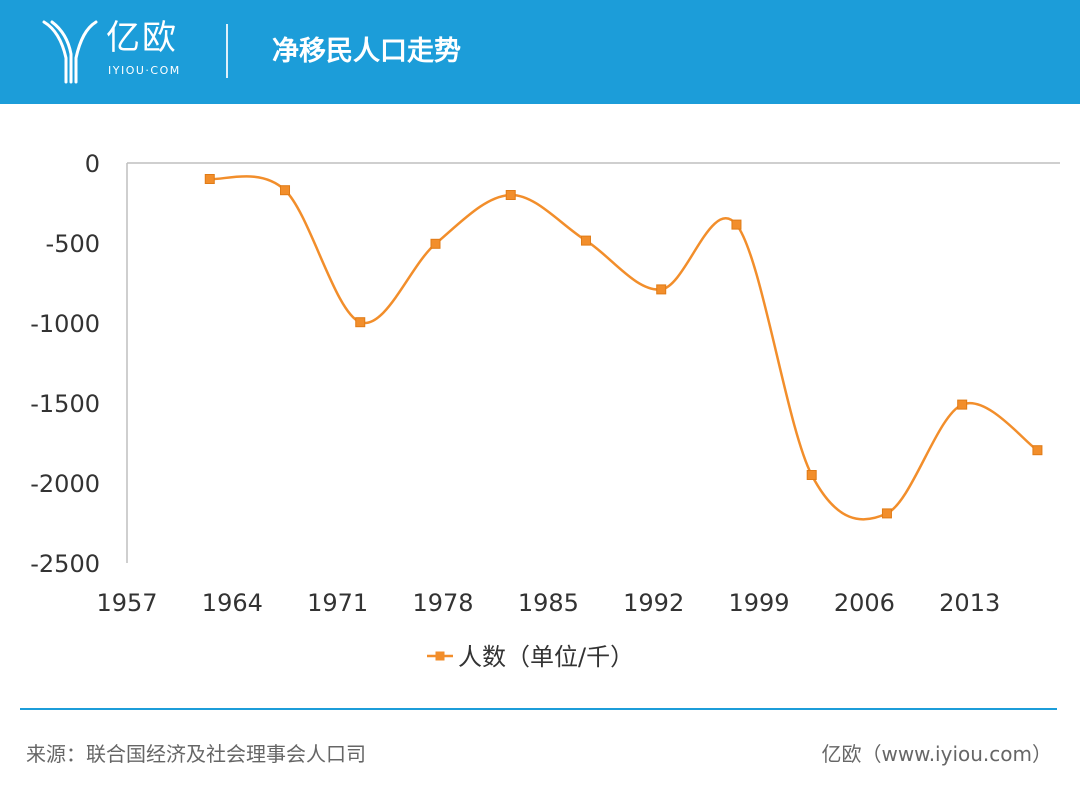  What do you see at coordinates (440, 656) in the screenshot?
I see `legend-marker-icon` at bounding box center [440, 656].